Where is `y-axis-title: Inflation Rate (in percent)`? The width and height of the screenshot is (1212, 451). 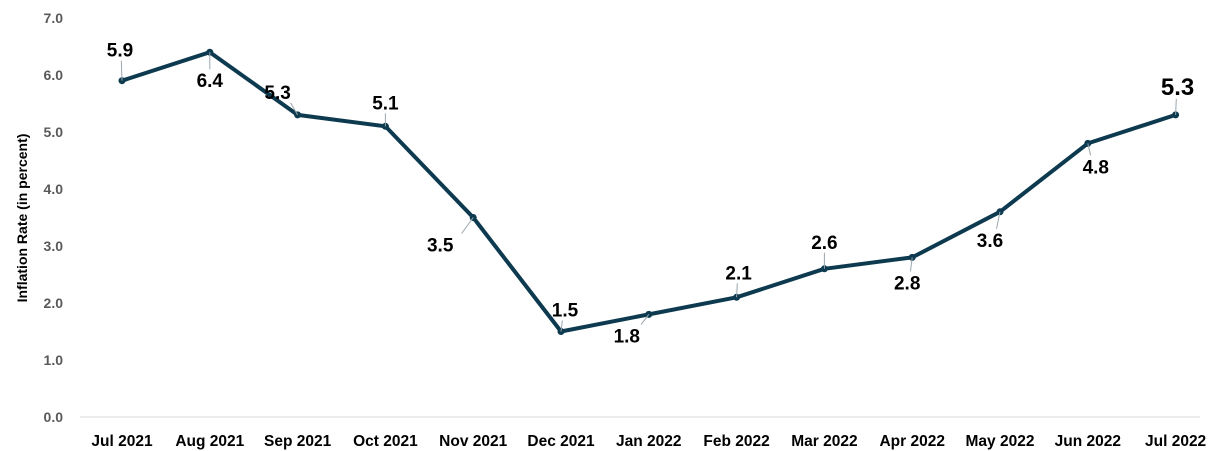 y-axis-title: Inflation Rate (in percent) is located at coordinates (22, 218).